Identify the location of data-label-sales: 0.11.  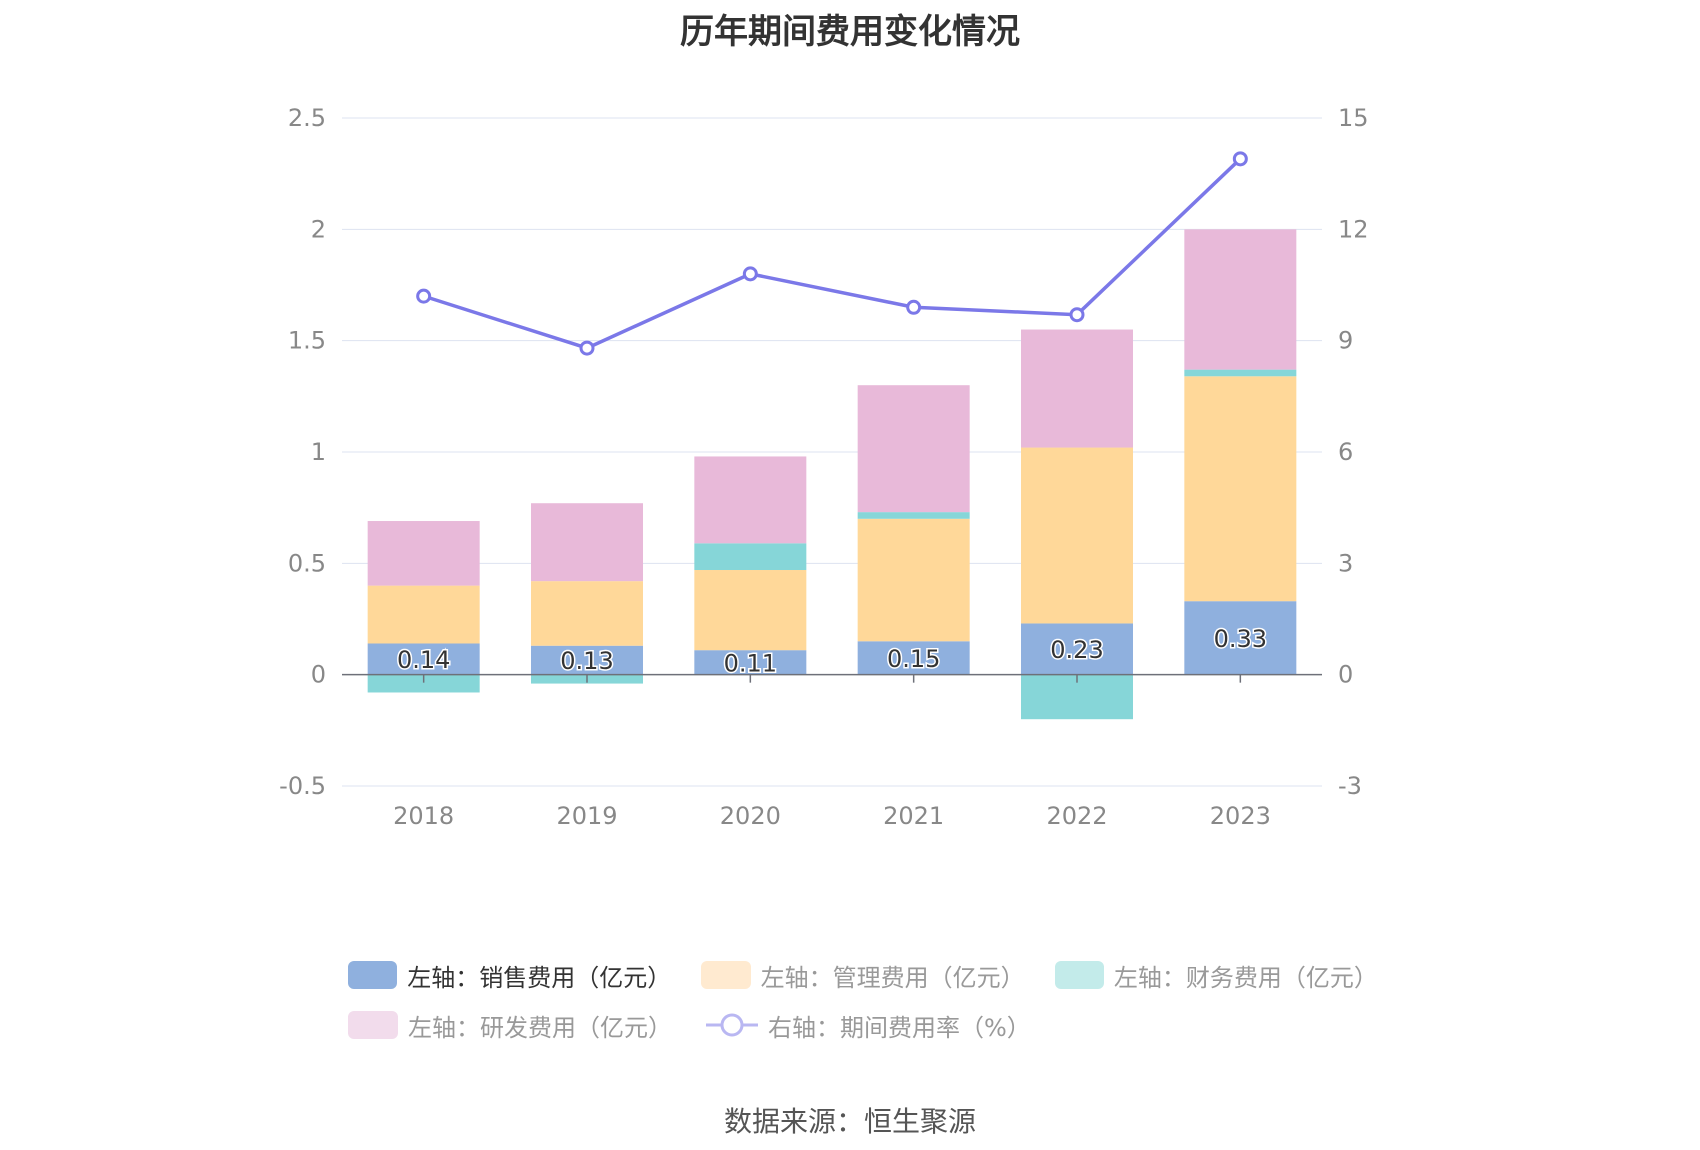
(750, 663).